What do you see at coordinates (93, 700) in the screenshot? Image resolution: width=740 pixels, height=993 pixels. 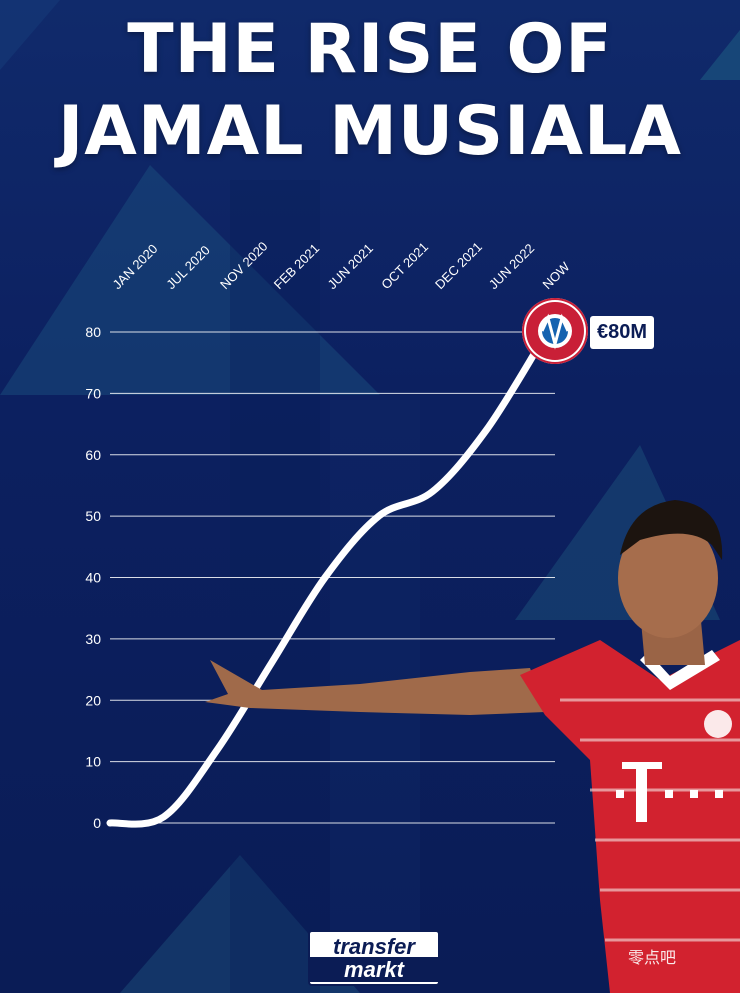 I see `y-tick-label: 20` at bounding box center [93, 700].